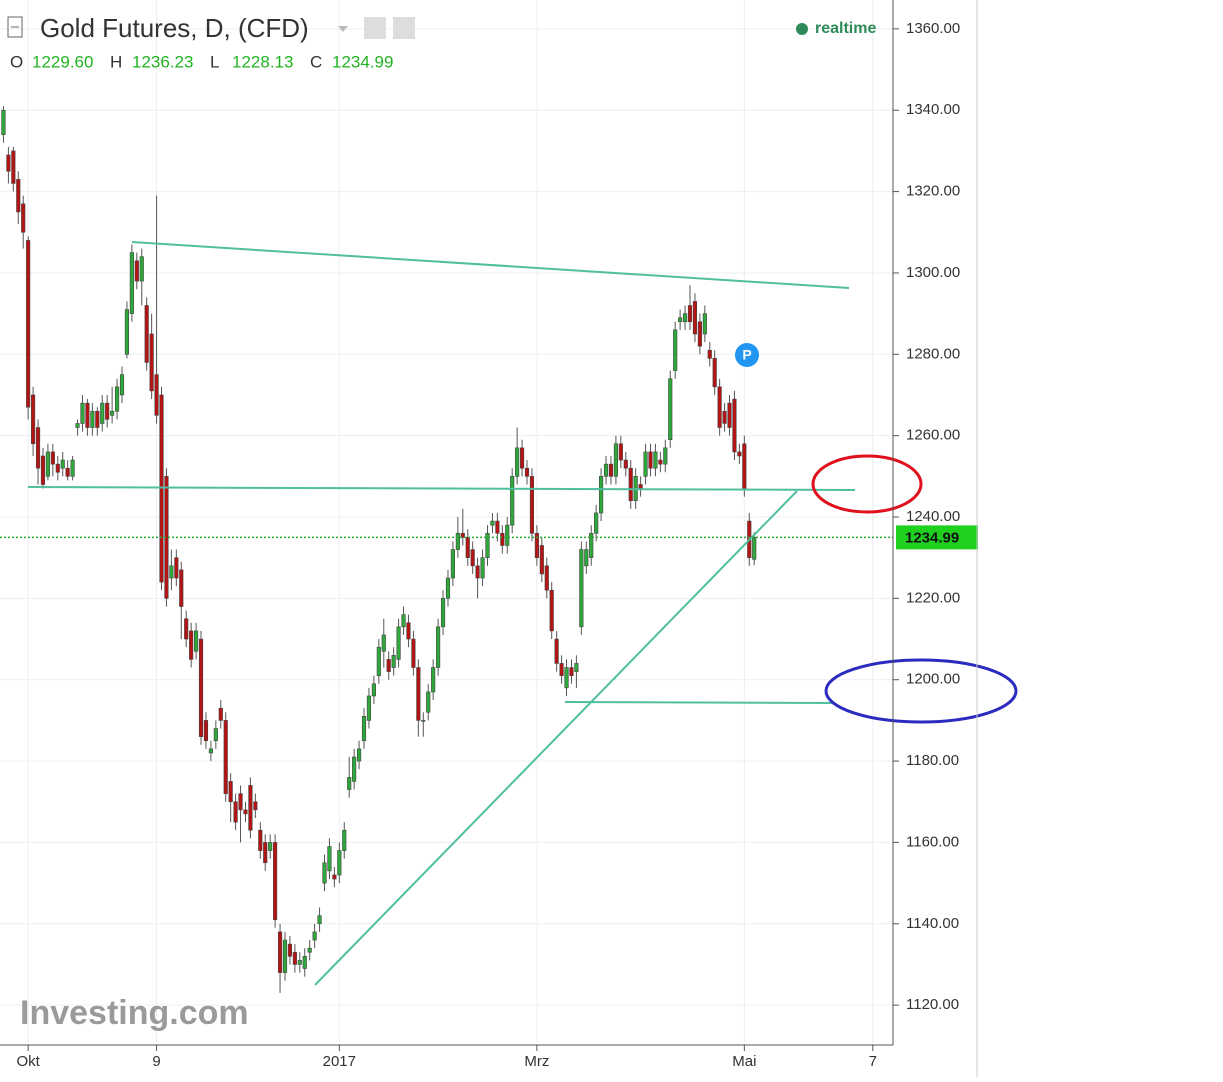 The width and height of the screenshot is (1223, 1082). I want to click on last-price-box, so click(937, 537).